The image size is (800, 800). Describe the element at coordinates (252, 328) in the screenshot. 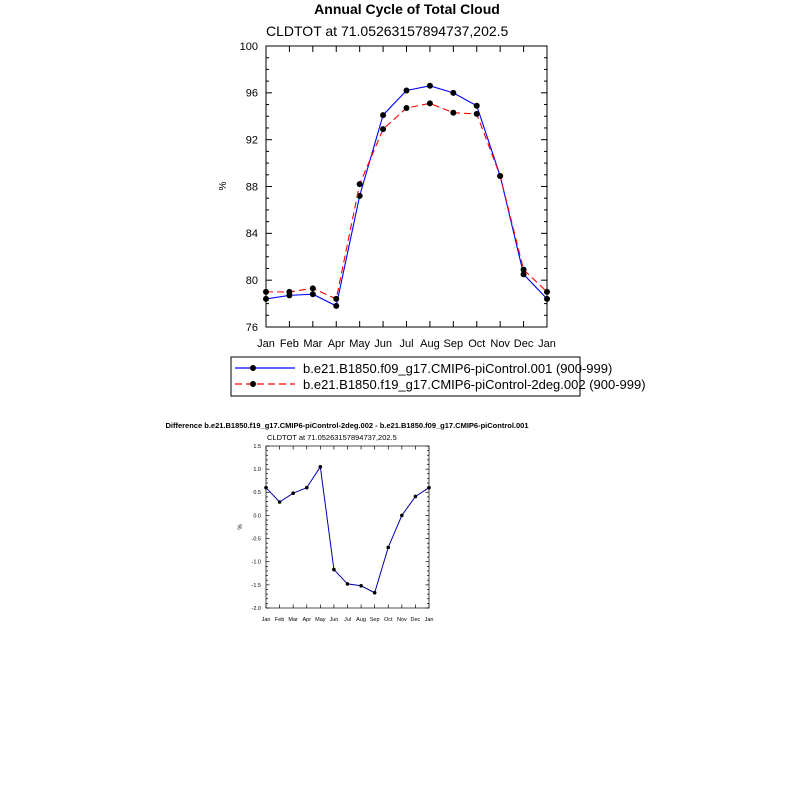

I see `y-tick-label: 76` at that location.